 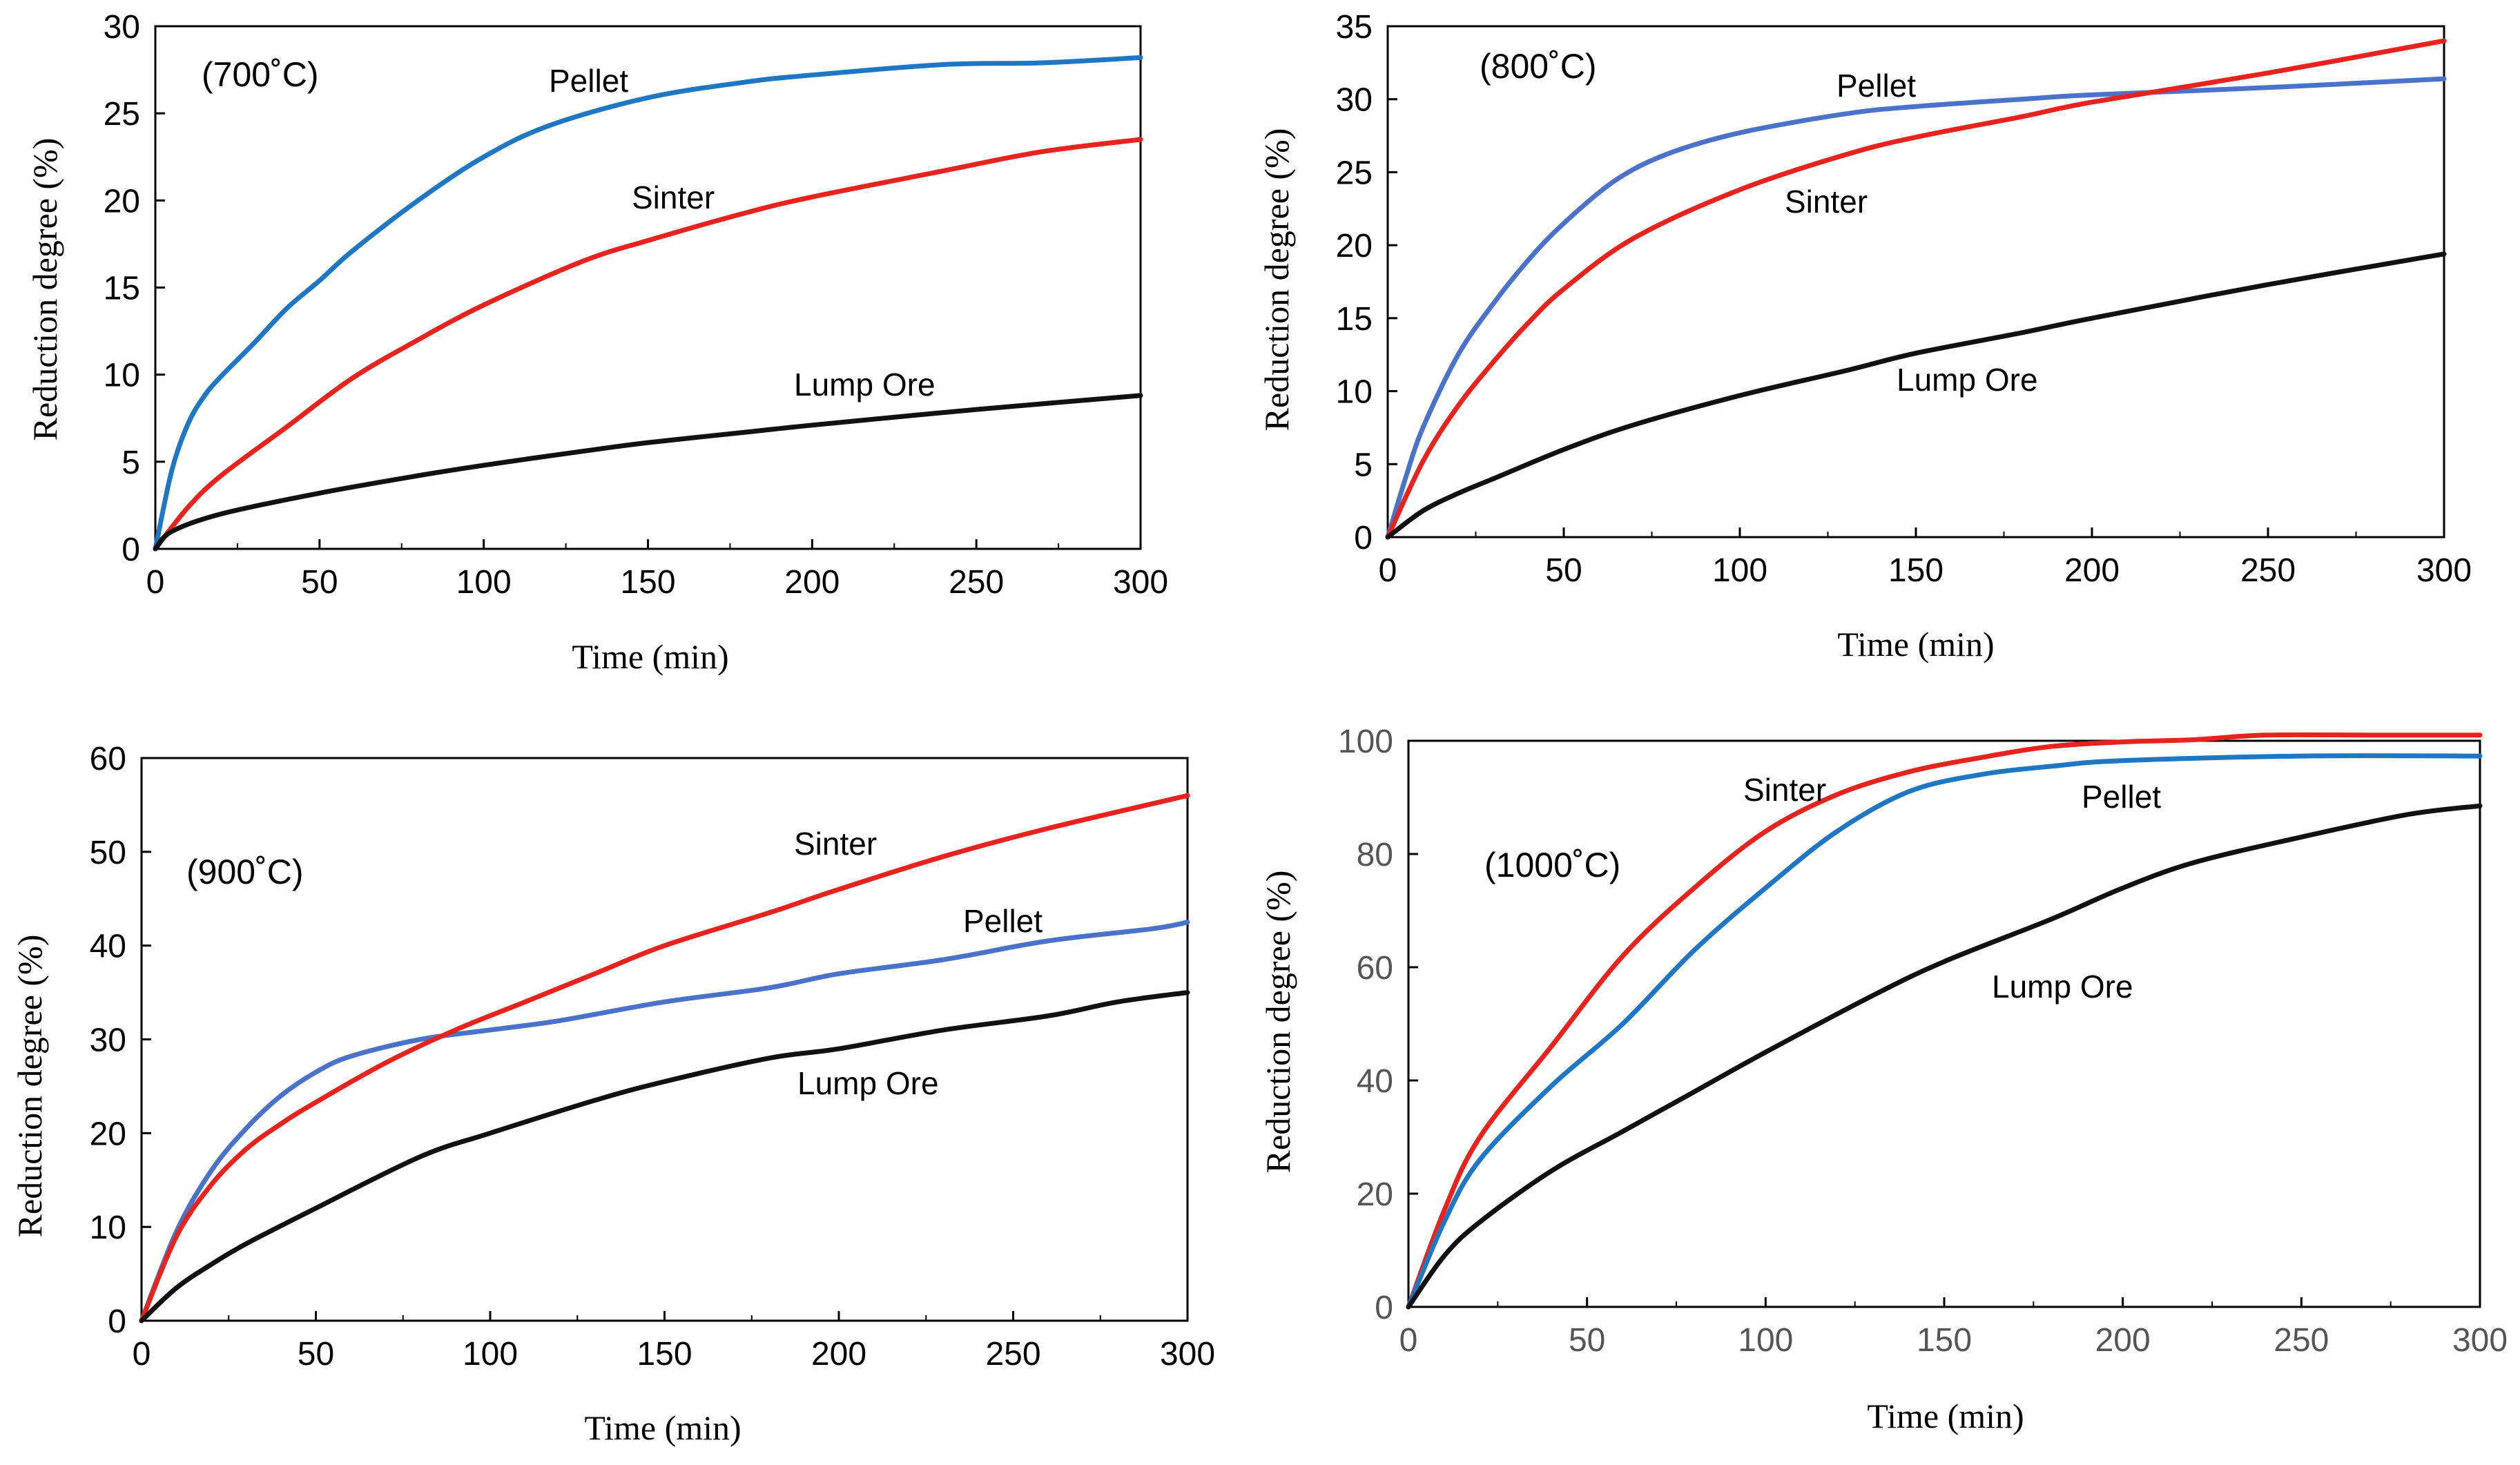 I want to click on series-line-sinter, so click(x=648, y=344).